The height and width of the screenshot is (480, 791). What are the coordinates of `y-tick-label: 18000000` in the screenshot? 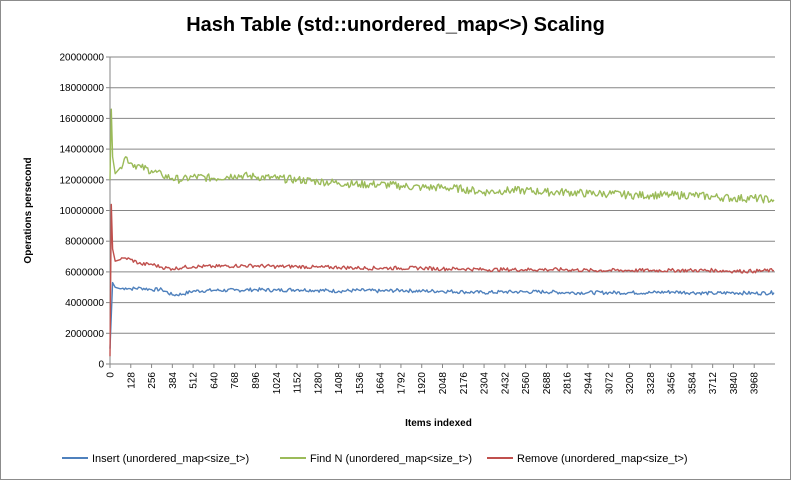 It's located at (82, 88).